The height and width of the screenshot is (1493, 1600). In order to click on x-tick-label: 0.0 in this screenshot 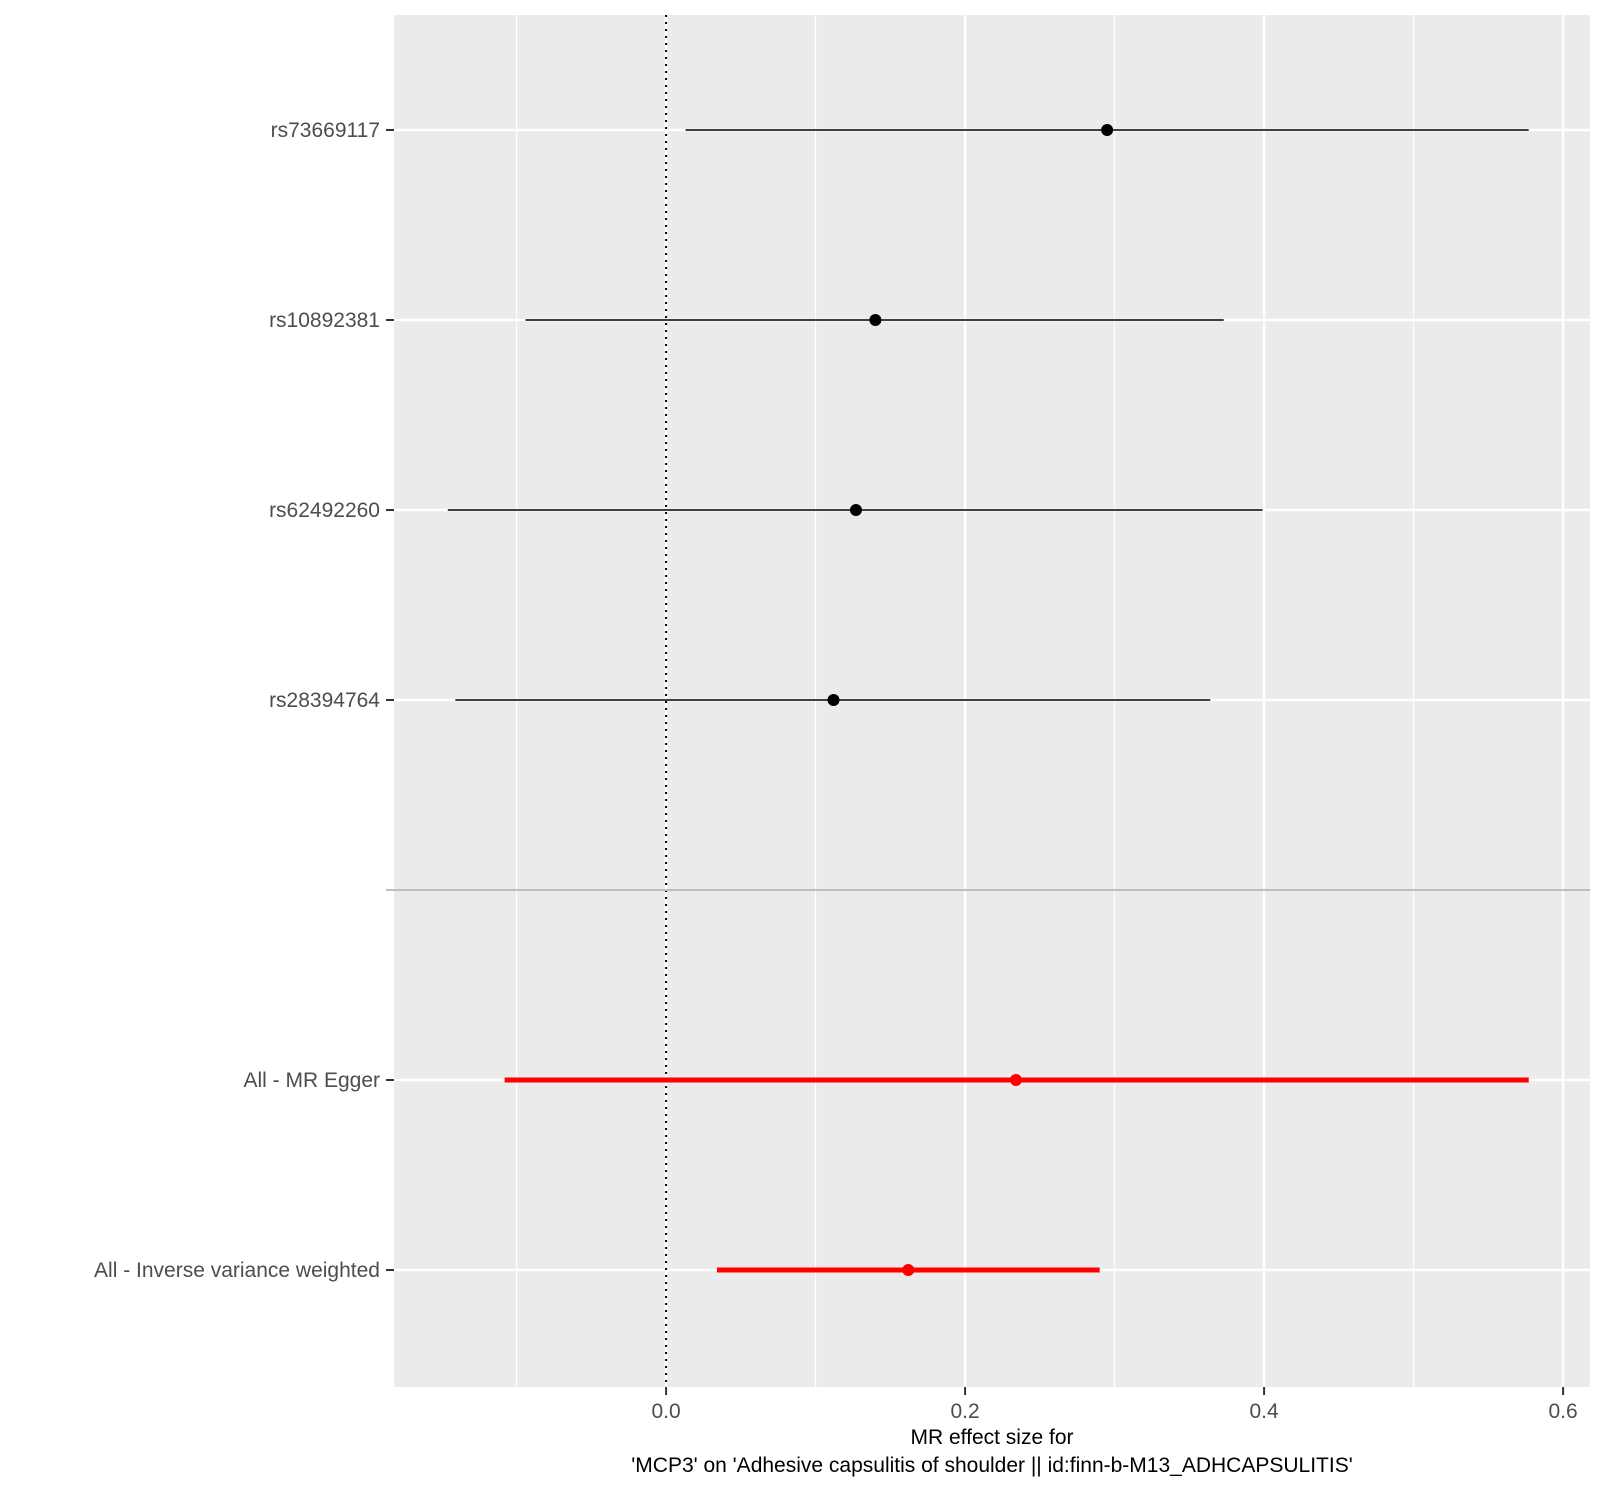, I will do `click(665, 1411)`.